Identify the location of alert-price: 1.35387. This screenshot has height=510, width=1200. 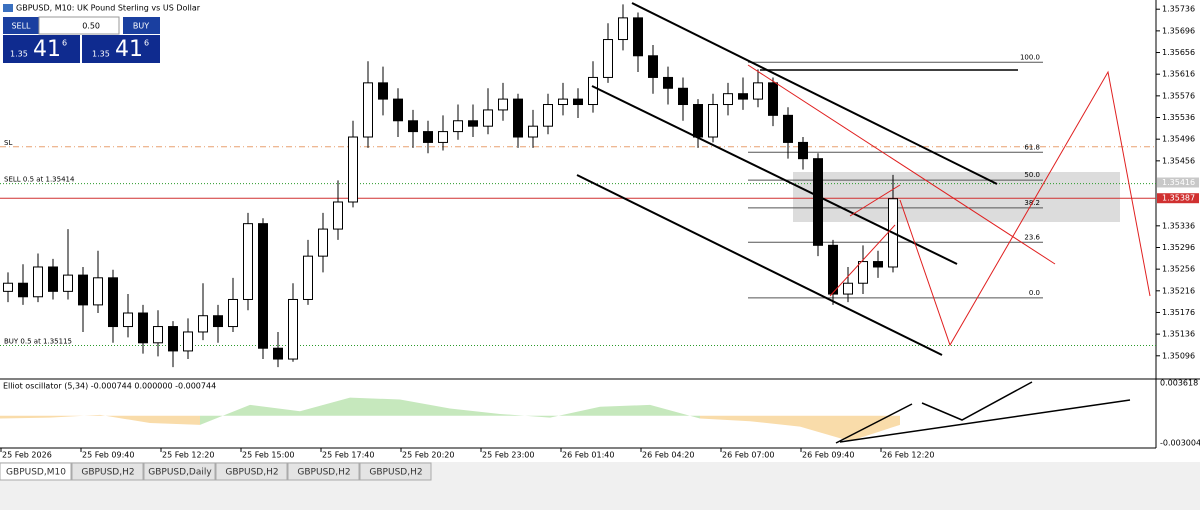
(1178, 198).